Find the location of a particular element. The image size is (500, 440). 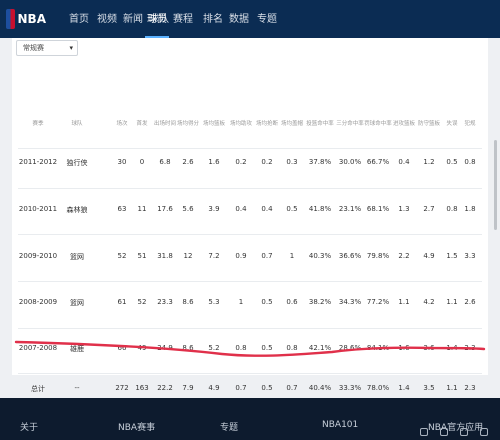

column-header: 出场时间 is located at coordinates (165, 124).